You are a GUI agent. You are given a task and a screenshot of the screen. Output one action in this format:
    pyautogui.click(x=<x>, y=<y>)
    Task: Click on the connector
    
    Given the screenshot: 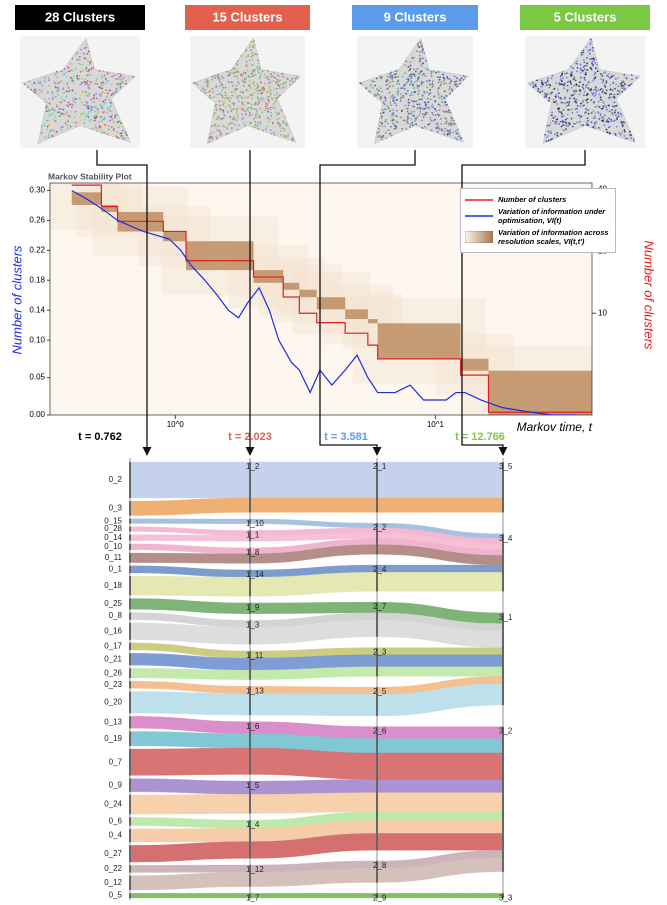 What is the action you would take?
    pyautogui.click(x=523, y=303)
    